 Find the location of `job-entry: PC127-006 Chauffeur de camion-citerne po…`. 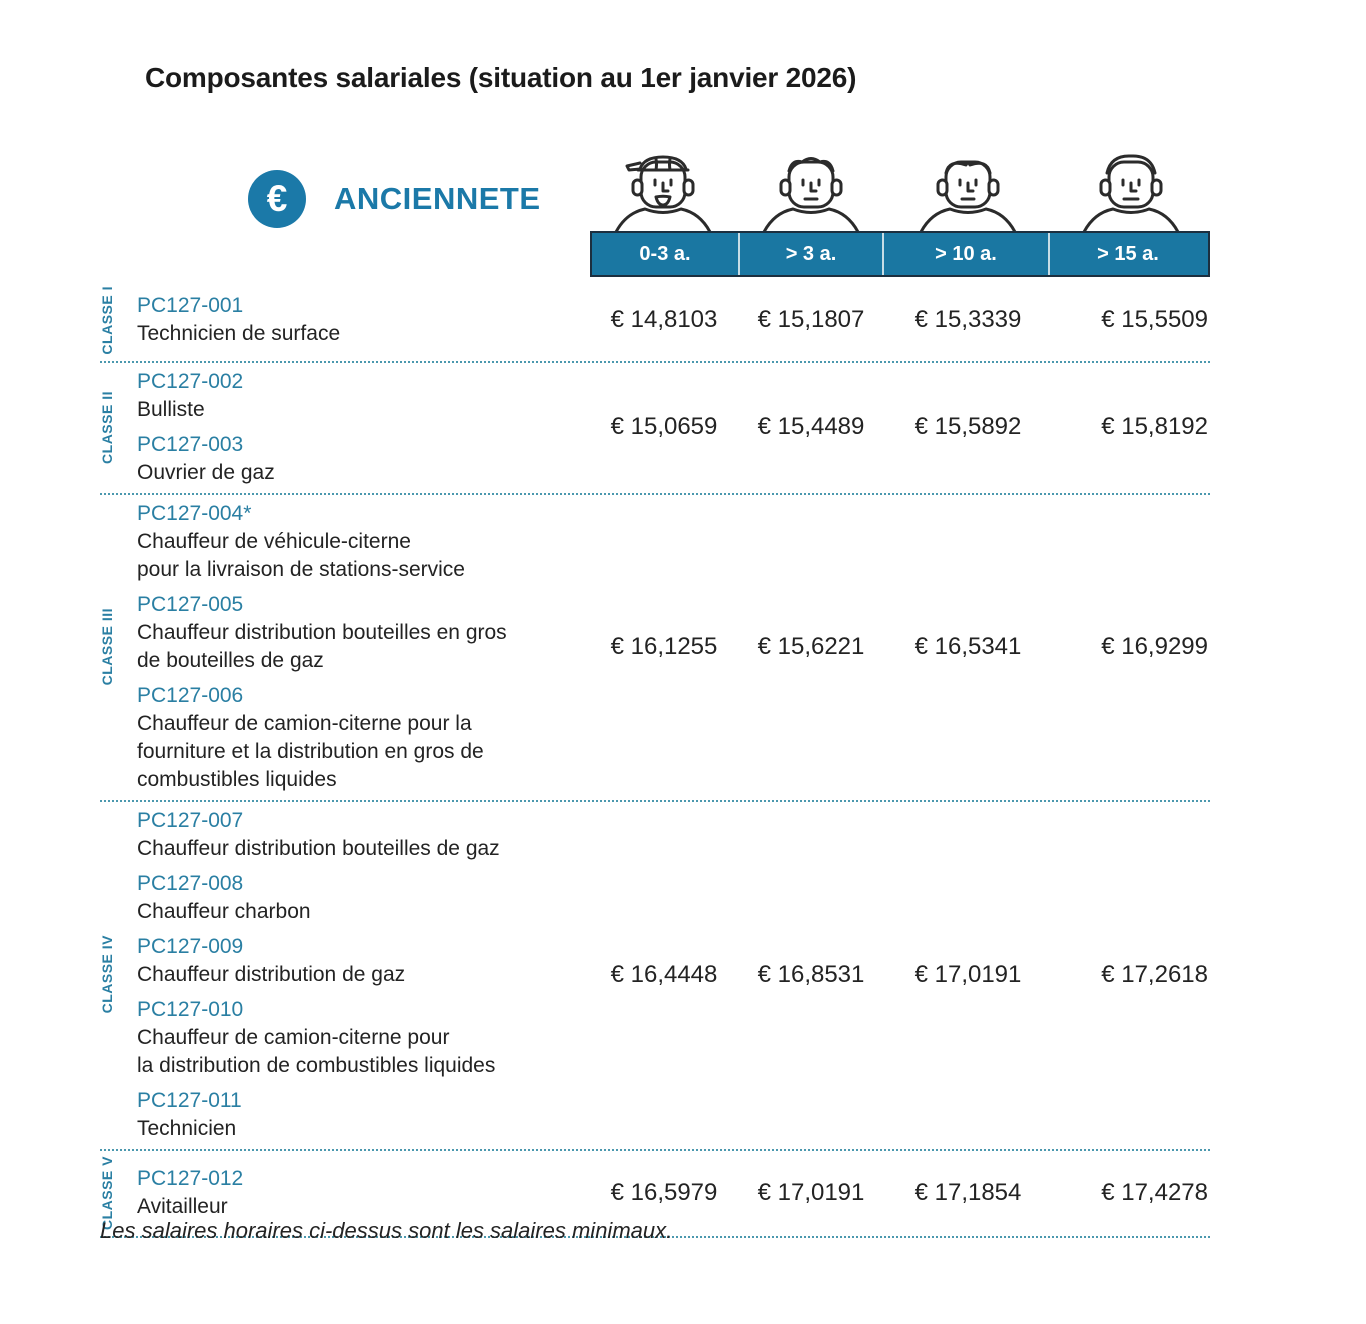

job-entry: PC127-006 Chauffeur de camion-citerne po… is located at coordinates (363, 738).